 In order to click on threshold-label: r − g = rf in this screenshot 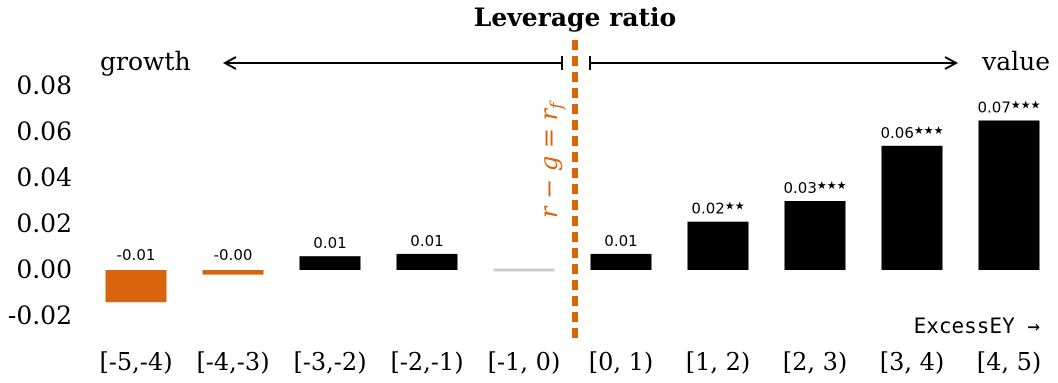, I will do `click(551, 159)`.